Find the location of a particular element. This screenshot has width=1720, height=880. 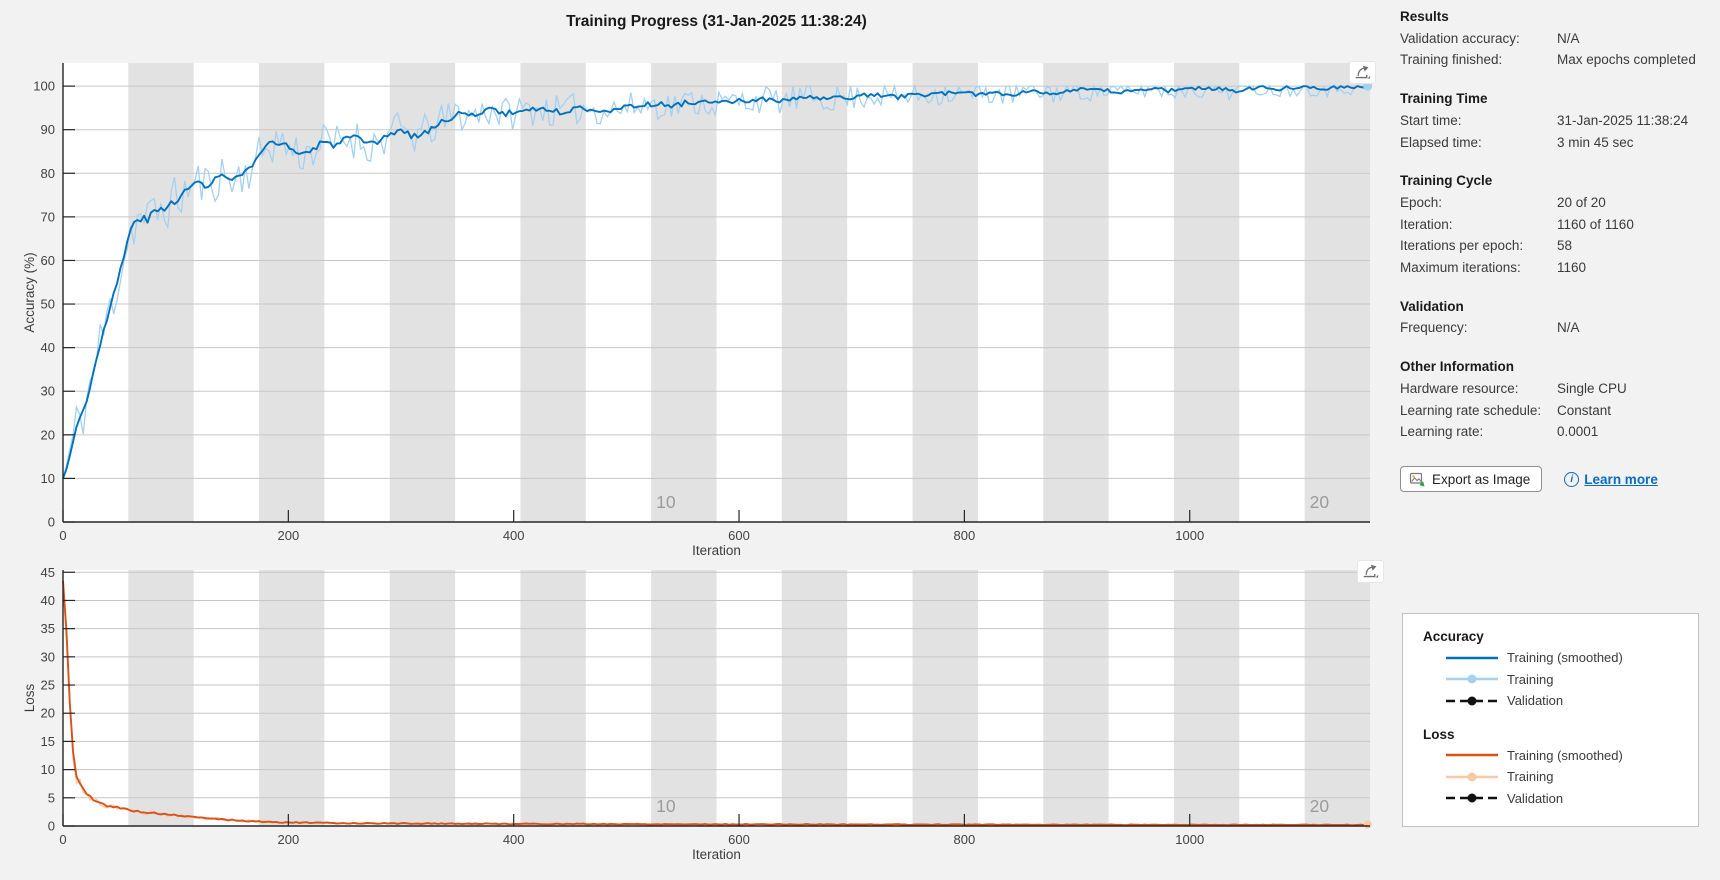

legend-item: Training is located at coordinates (1560, 777).